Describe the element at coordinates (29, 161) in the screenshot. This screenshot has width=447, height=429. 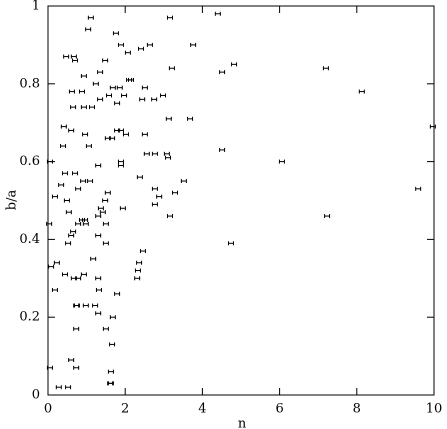
I see `y-tick-label: 0.6` at that location.